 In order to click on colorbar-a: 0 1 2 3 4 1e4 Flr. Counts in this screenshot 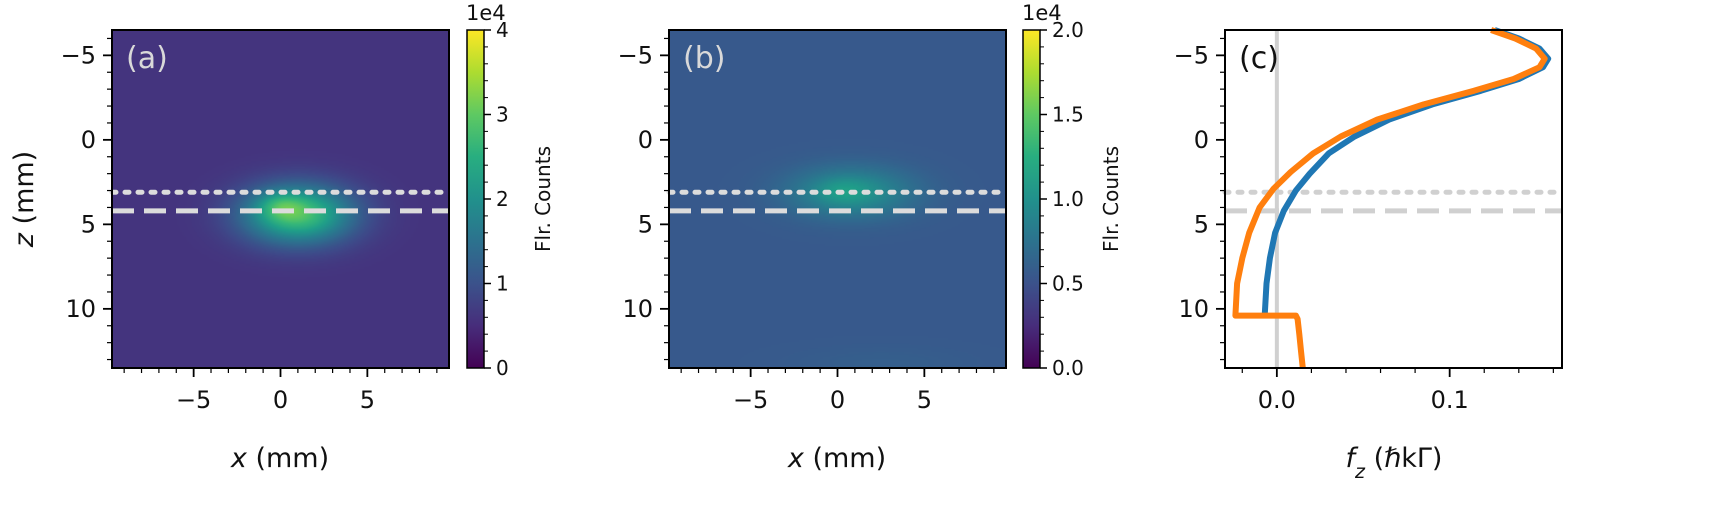, I will do `click(510, 190)`.